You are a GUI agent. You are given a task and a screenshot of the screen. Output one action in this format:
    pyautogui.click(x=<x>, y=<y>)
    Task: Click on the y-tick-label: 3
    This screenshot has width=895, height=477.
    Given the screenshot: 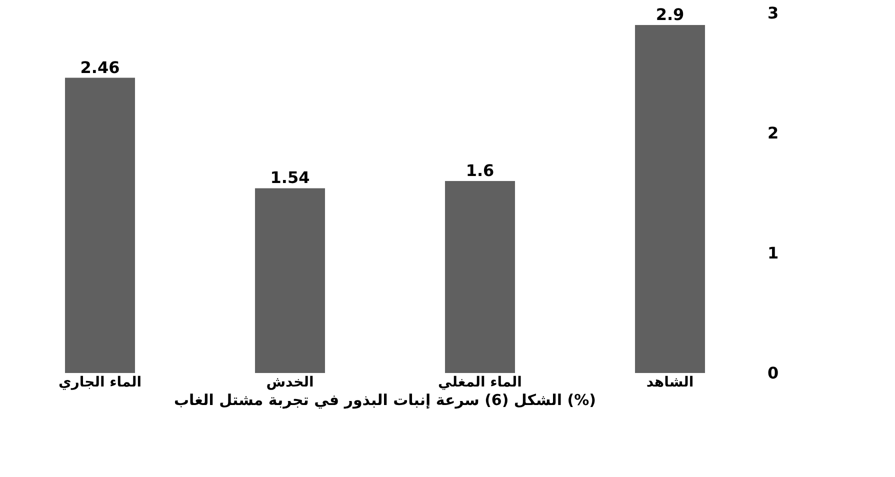 What is the action you would take?
    pyautogui.click(x=773, y=13)
    